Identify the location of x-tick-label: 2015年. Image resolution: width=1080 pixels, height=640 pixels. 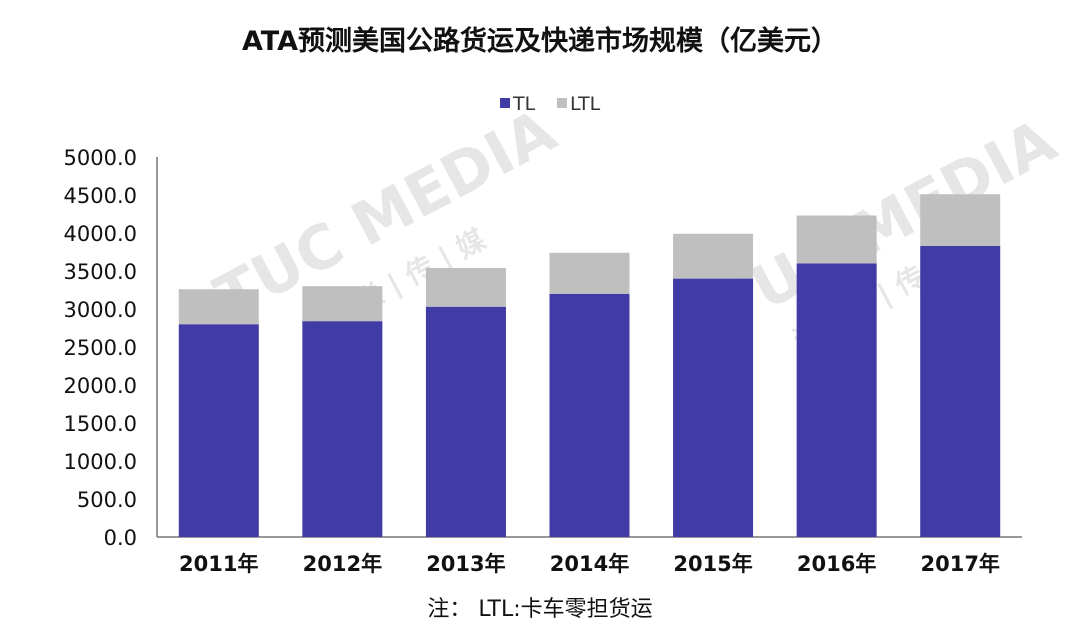
(712, 564).